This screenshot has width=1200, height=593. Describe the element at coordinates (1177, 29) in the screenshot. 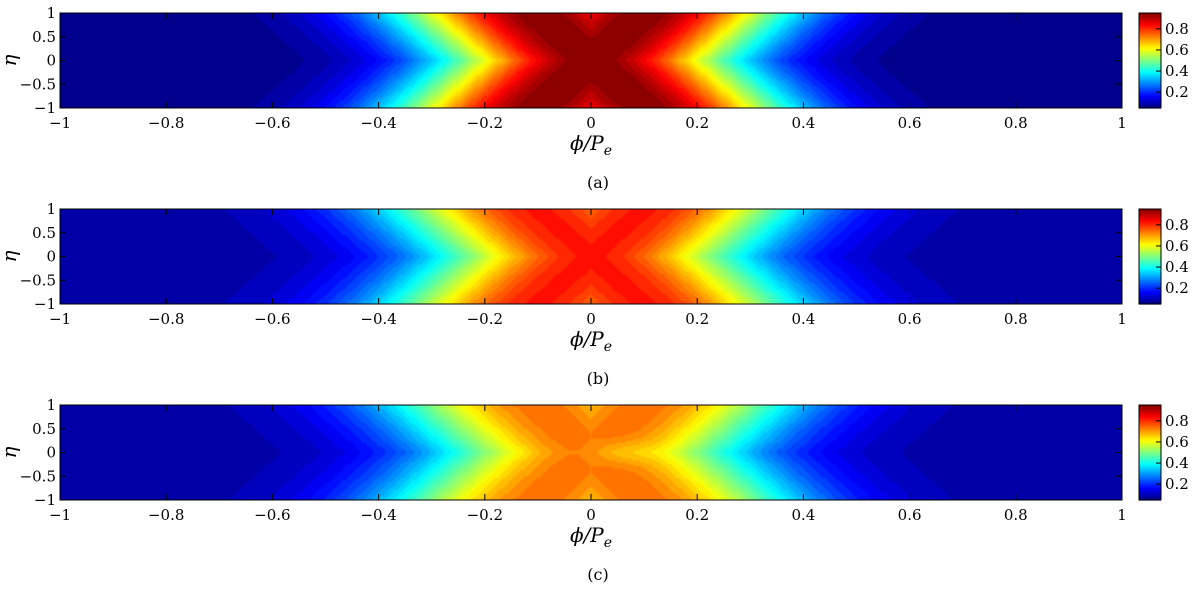

I see `colorbar-tick-label: 0.8` at that location.